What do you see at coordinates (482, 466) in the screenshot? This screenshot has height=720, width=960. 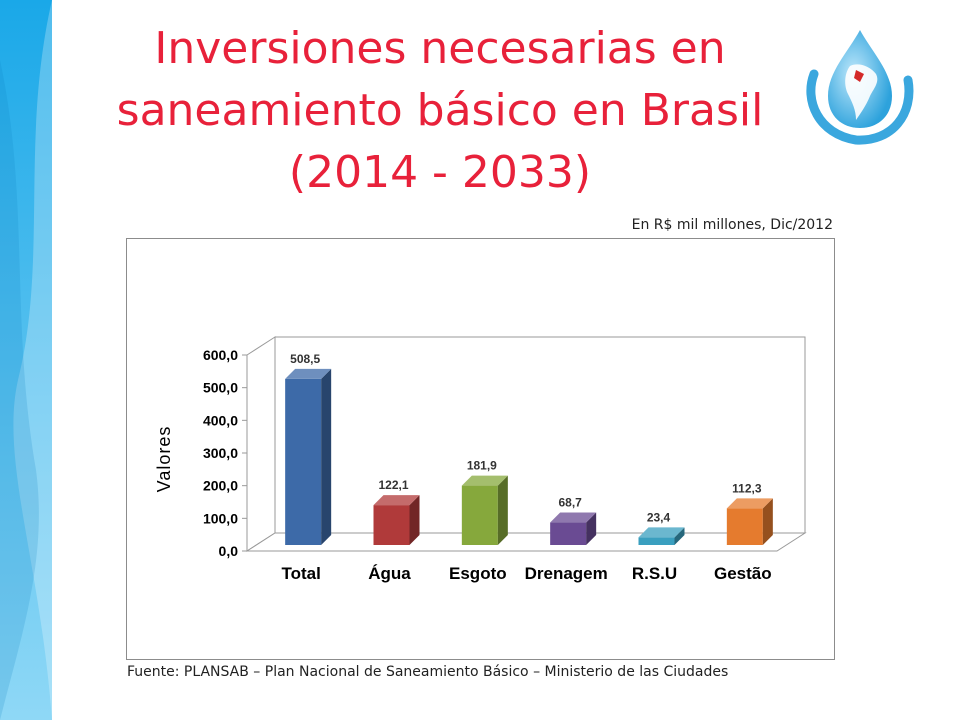 I see `bar-value-label: 181,9` at bounding box center [482, 466].